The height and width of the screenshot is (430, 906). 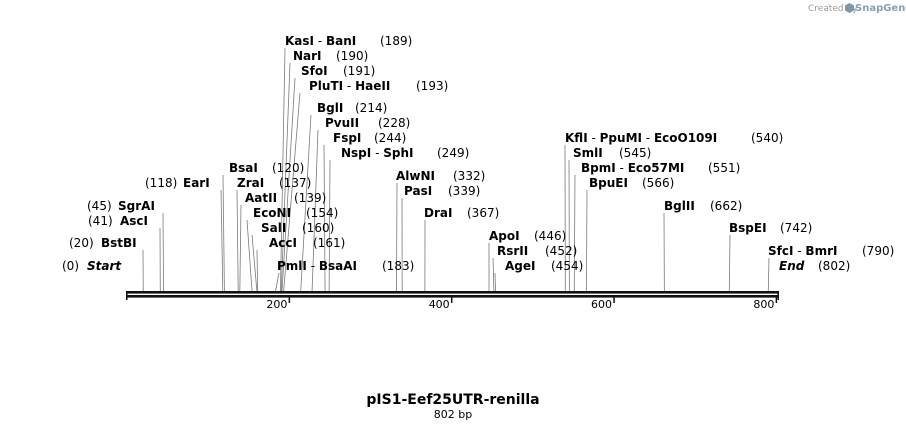 I want to click on site-name-nari: NarI, so click(x=307, y=56).